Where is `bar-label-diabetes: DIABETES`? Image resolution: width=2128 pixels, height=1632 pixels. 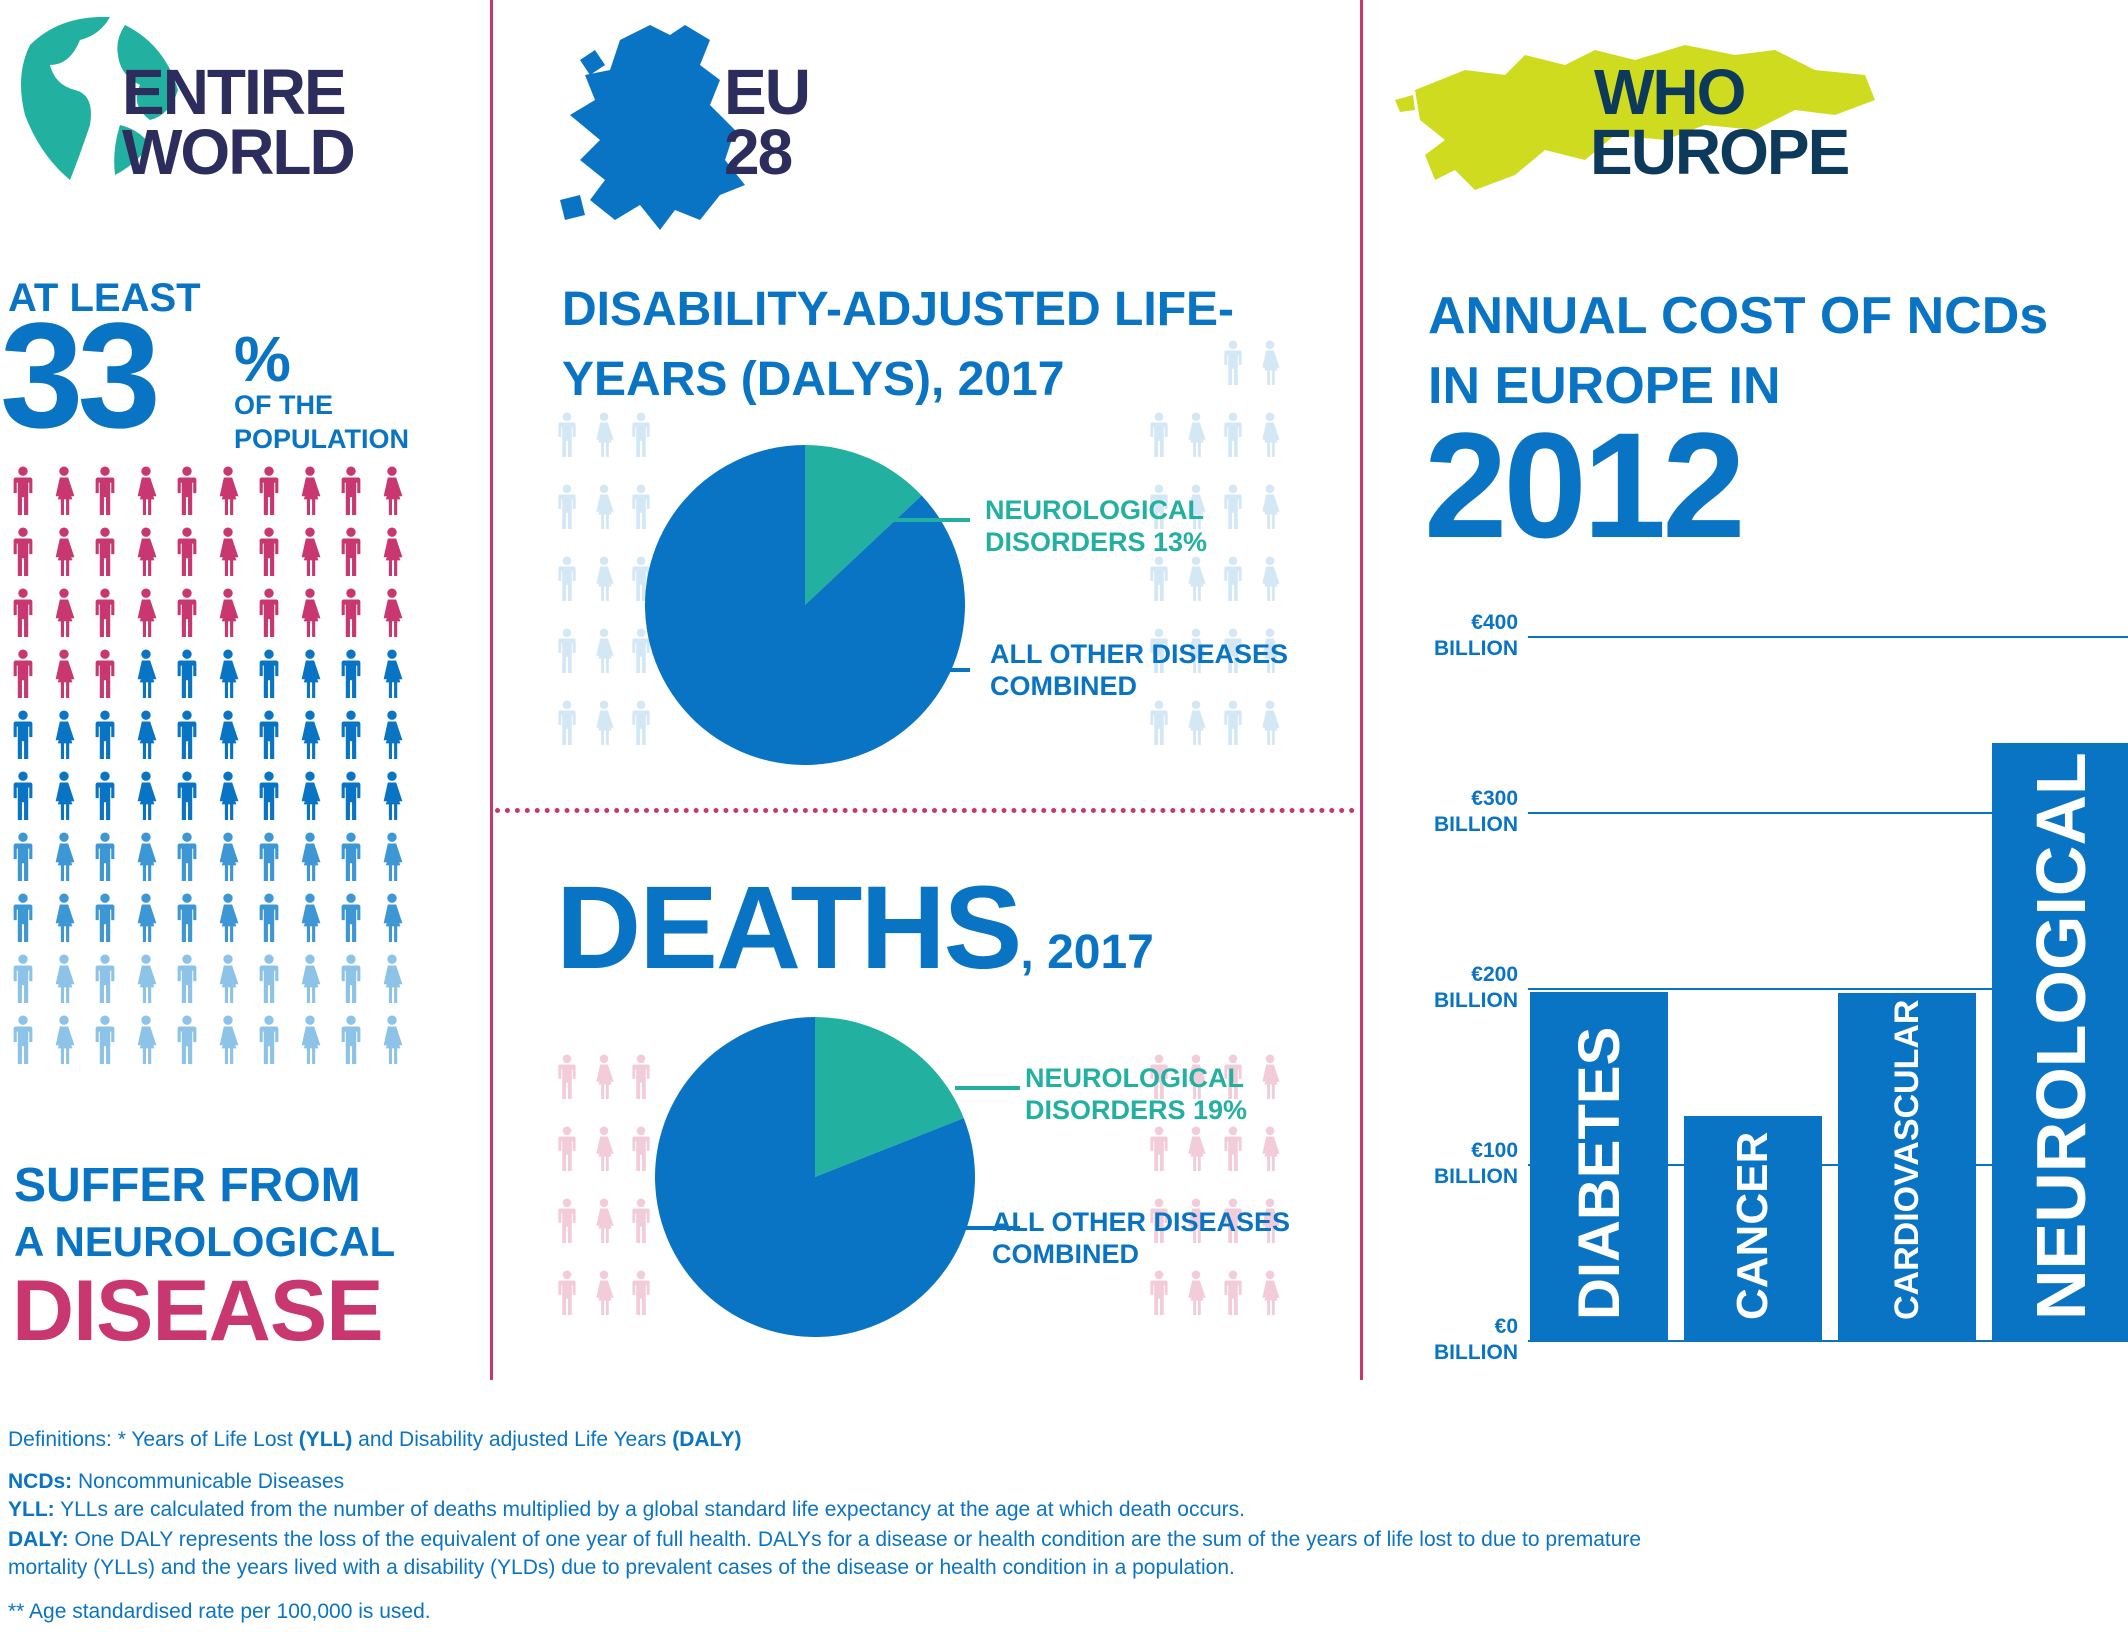 bar-label-diabetes: DIABETES is located at coordinates (1599, 1173).